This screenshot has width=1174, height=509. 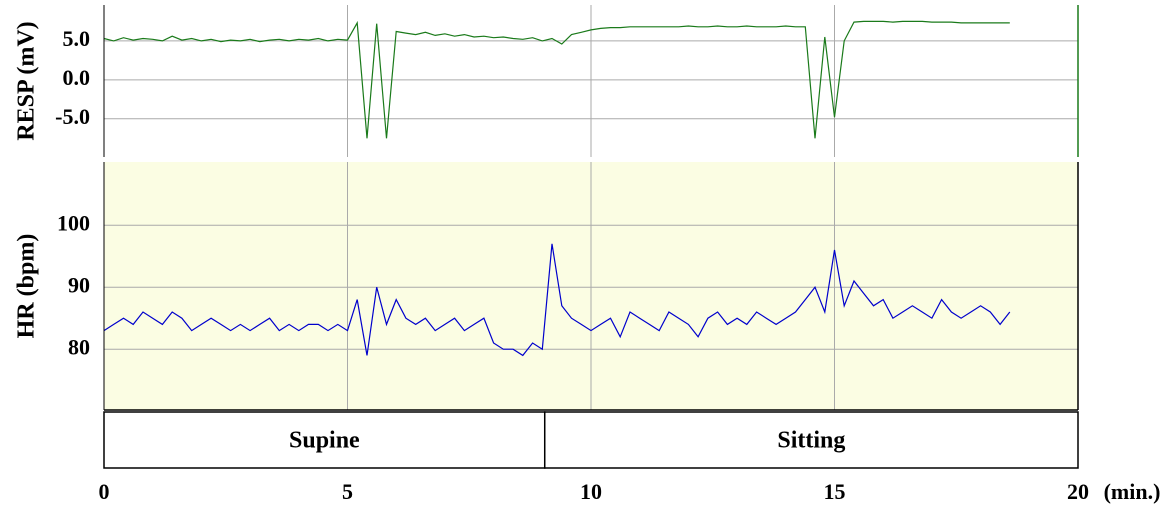 What do you see at coordinates (347, 491) in the screenshot?
I see `x-tick-label: 5` at bounding box center [347, 491].